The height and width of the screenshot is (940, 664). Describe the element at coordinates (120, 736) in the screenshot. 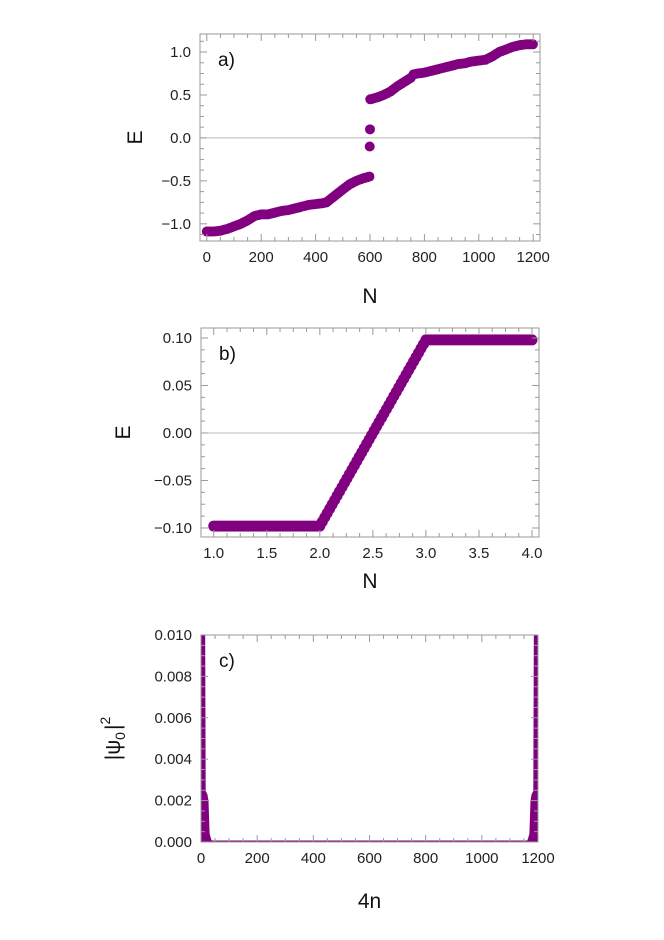

I see `y-axis-title-sub: 0` at that location.